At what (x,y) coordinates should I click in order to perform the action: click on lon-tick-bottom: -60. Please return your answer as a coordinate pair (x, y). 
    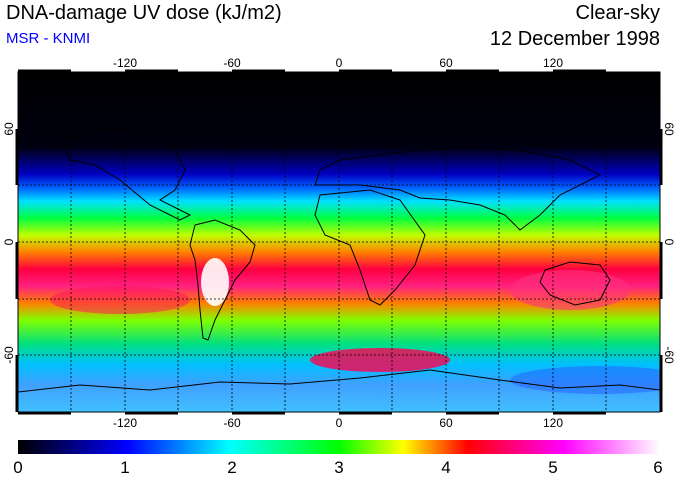
    Looking at the image, I should click on (232, 423).